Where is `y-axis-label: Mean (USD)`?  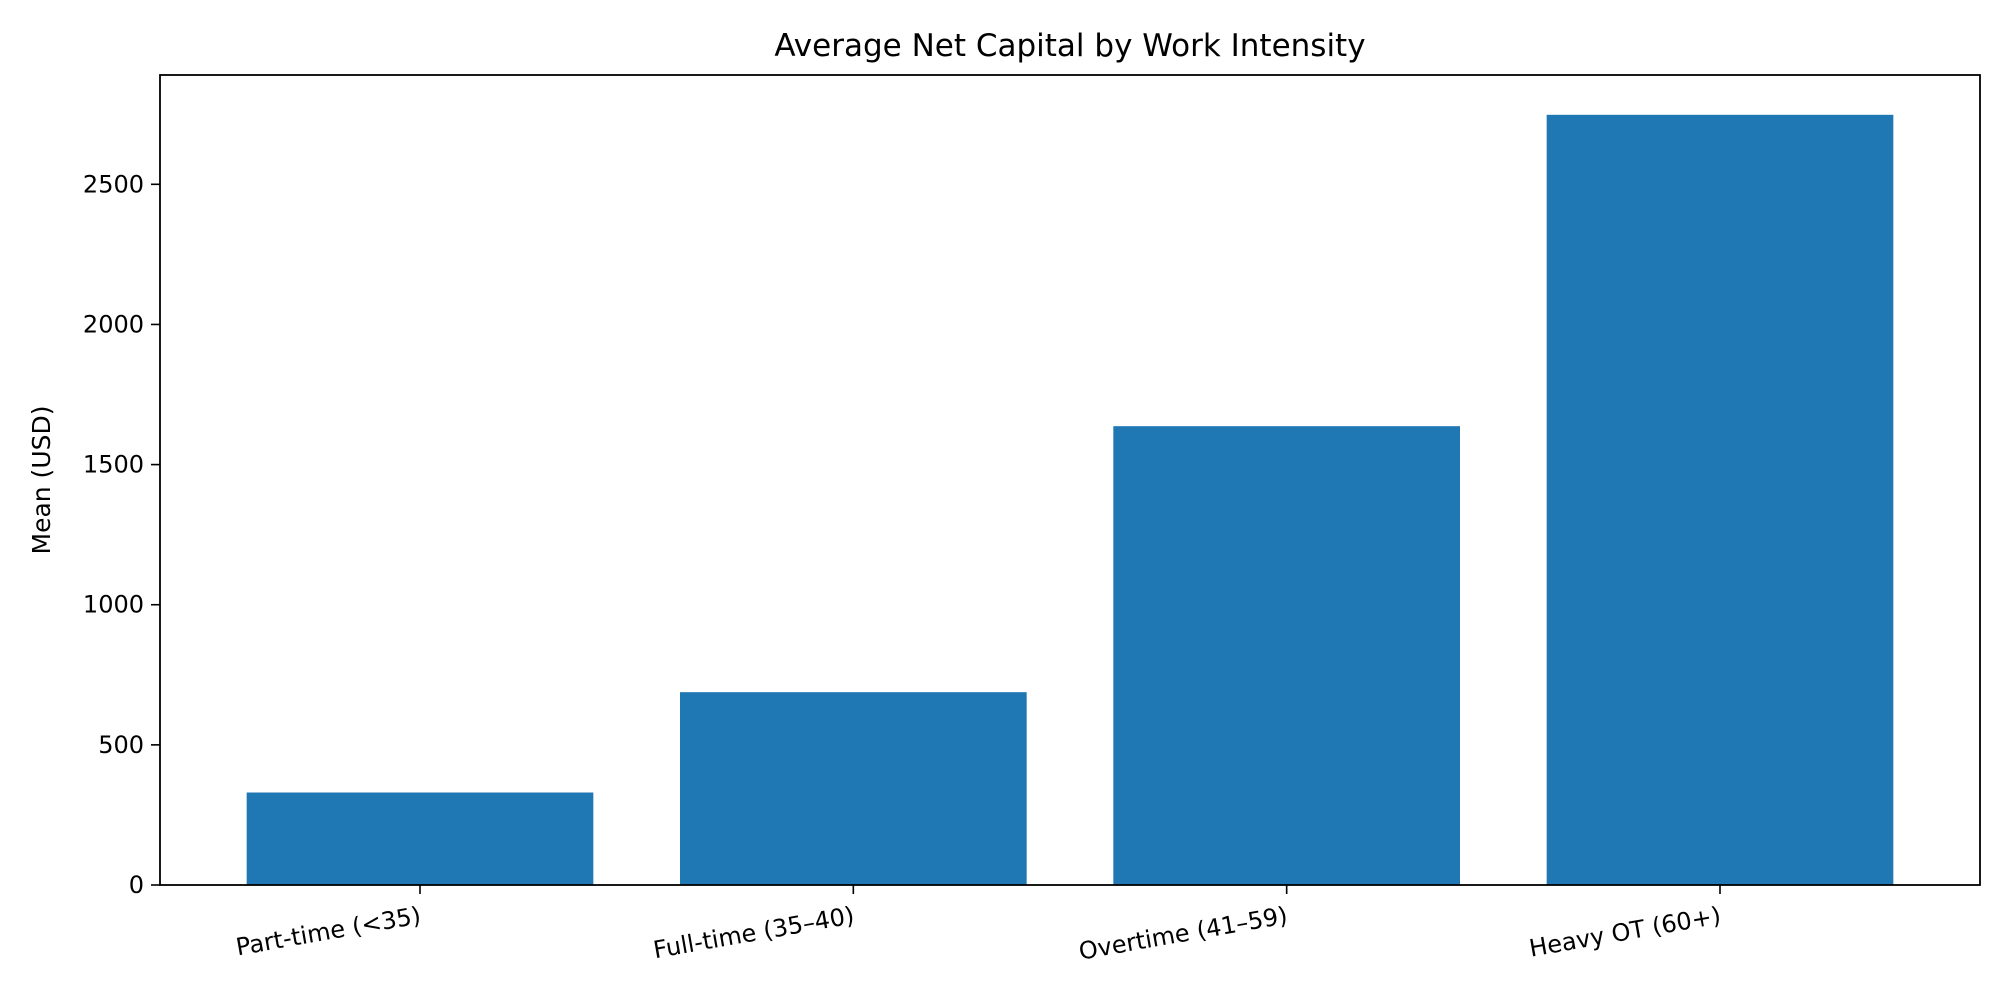
y-axis-label: Mean (USD) is located at coordinates (41, 480).